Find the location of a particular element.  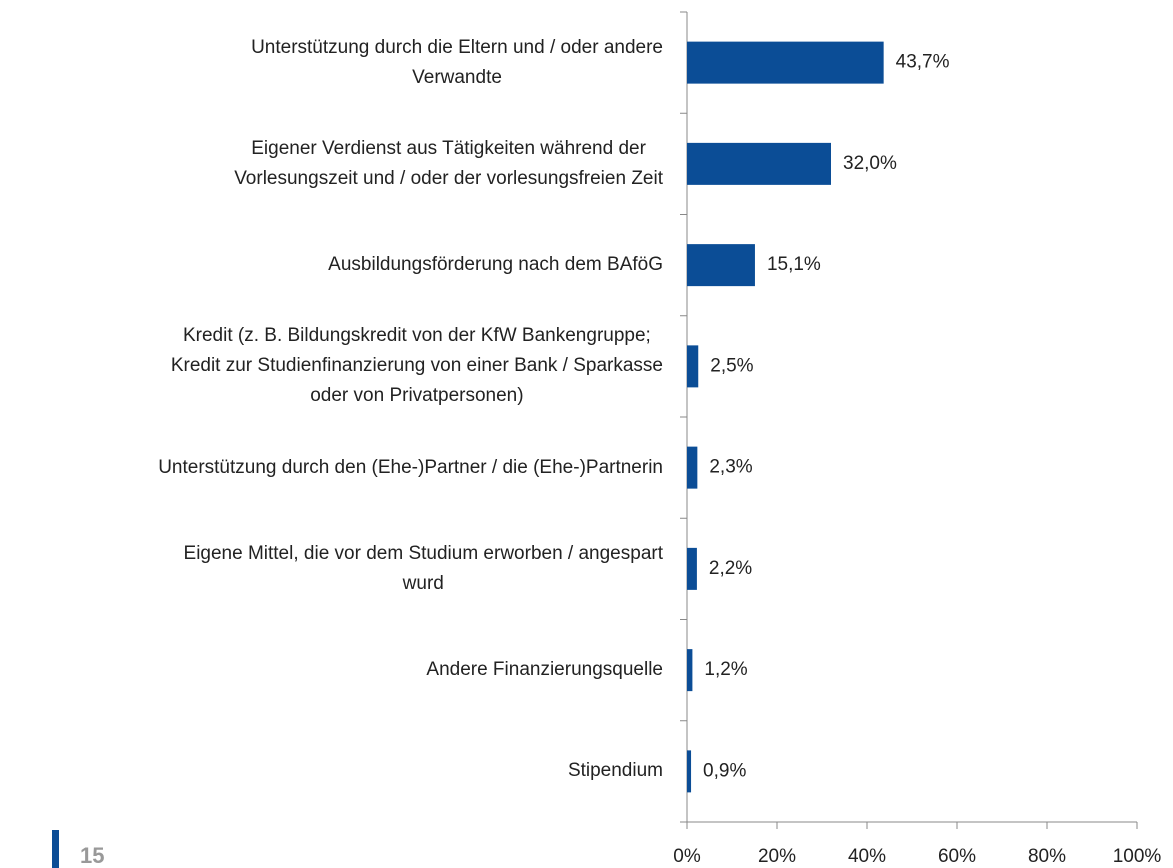

category-label: Andere Finanzierungsquelle is located at coordinates (544, 670).